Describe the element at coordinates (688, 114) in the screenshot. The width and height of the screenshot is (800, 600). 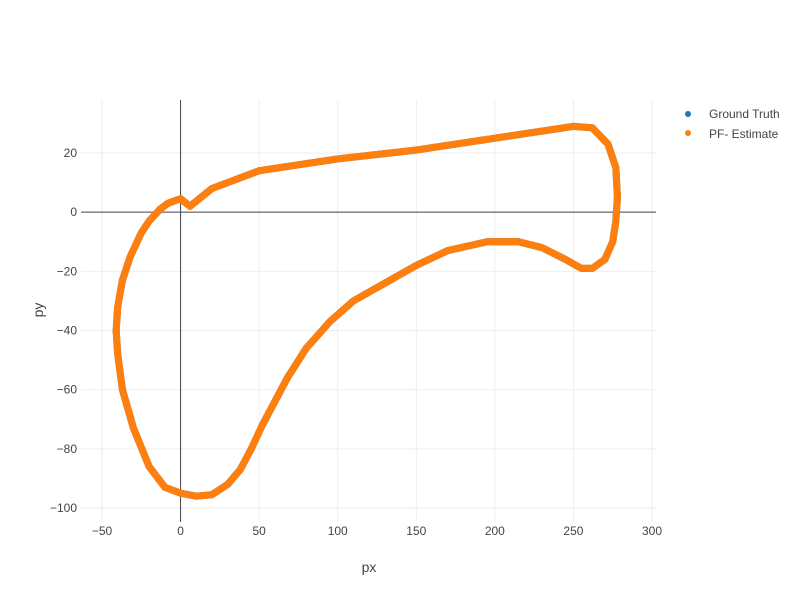
I see `legend-marker-ground-truth` at that location.